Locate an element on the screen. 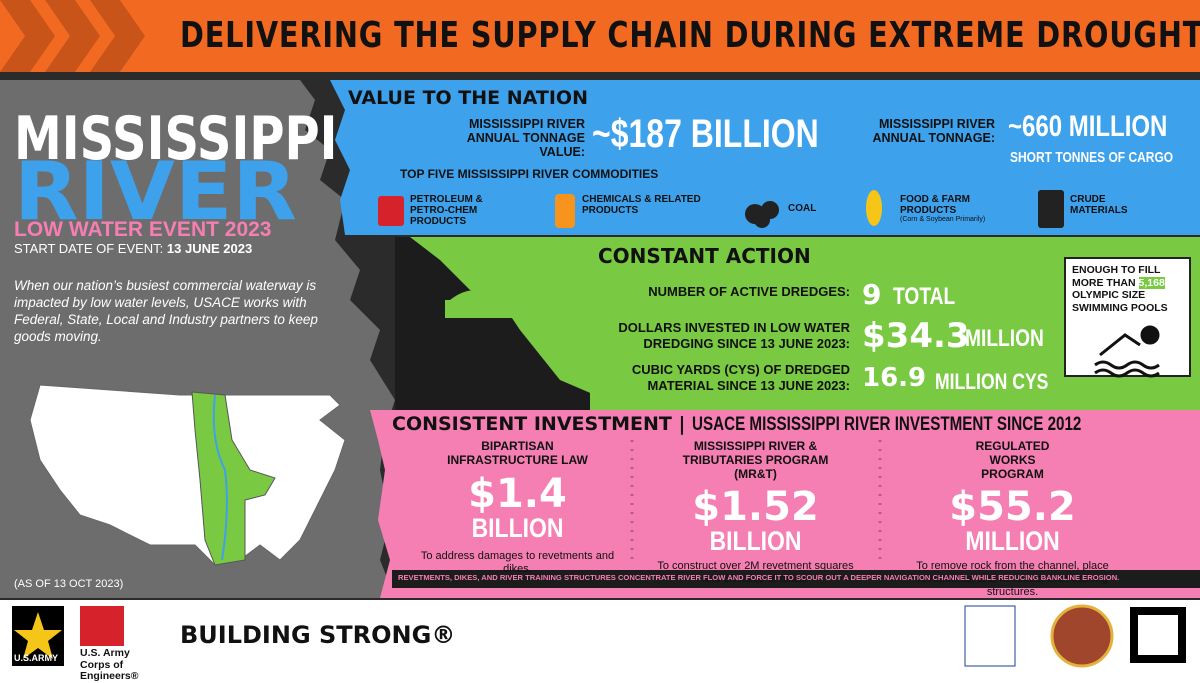  value-label: MISSISSIPPI RIVER ANNUAL TONNAGE VALUE: is located at coordinates (502, 138).